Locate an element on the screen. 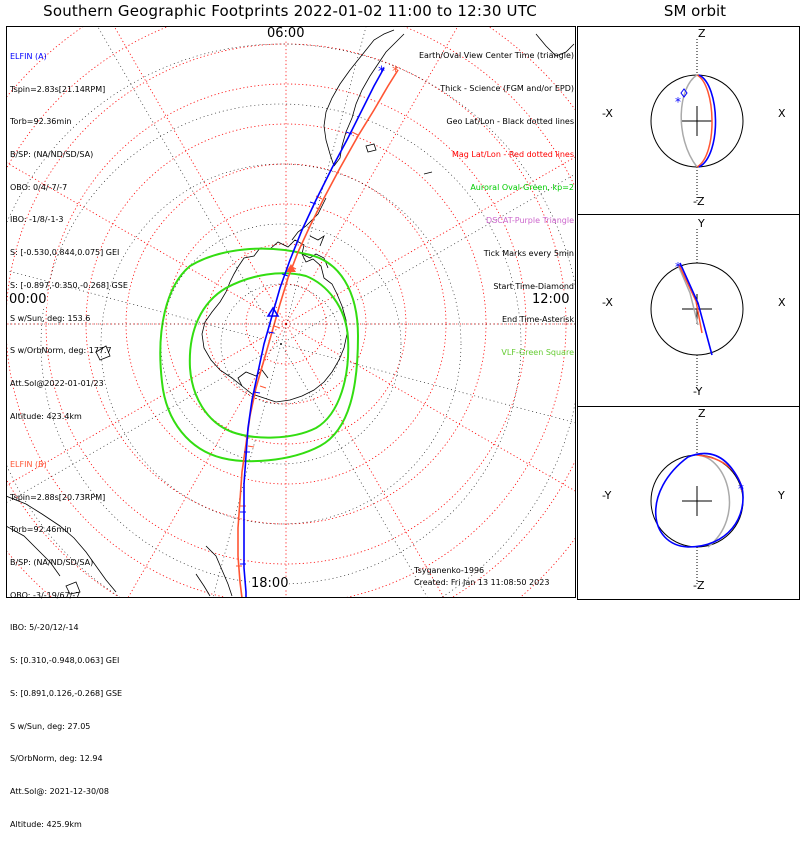 Image resolution: width=800 pixels, height=842 pixels. model-credit: Tsyganenko-1996 is located at coordinates (449, 570).